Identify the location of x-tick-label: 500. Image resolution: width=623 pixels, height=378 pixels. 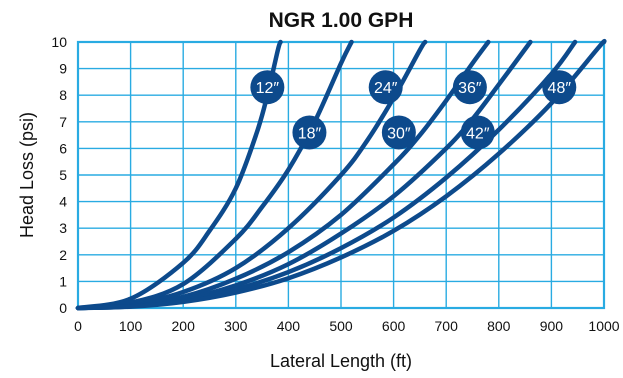
(341, 326).